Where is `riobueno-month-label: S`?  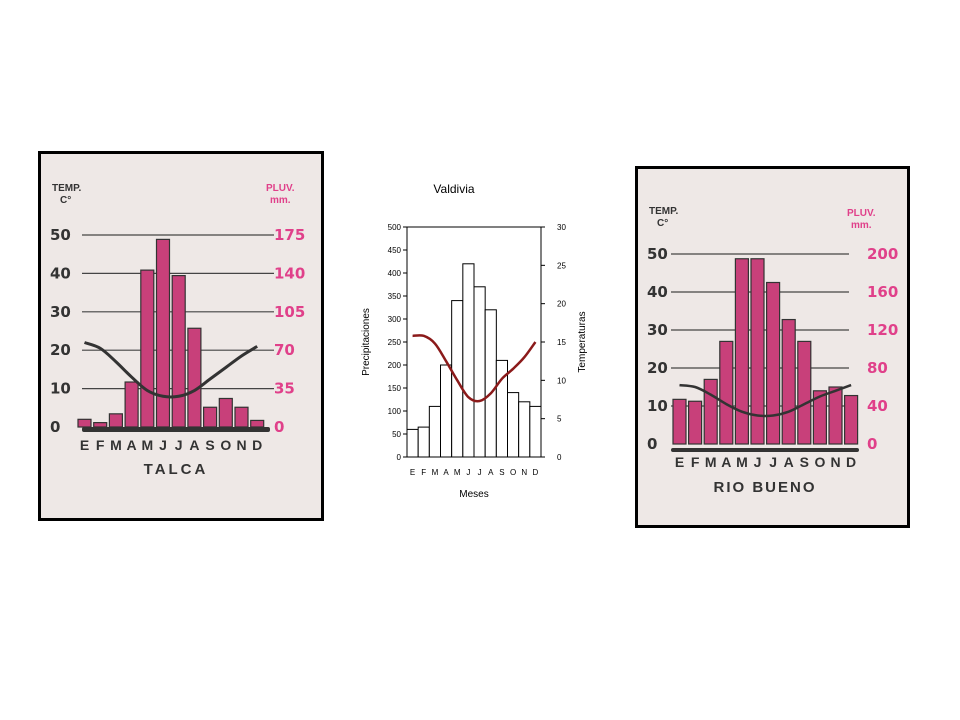 riobueno-month-label: S is located at coordinates (804, 462).